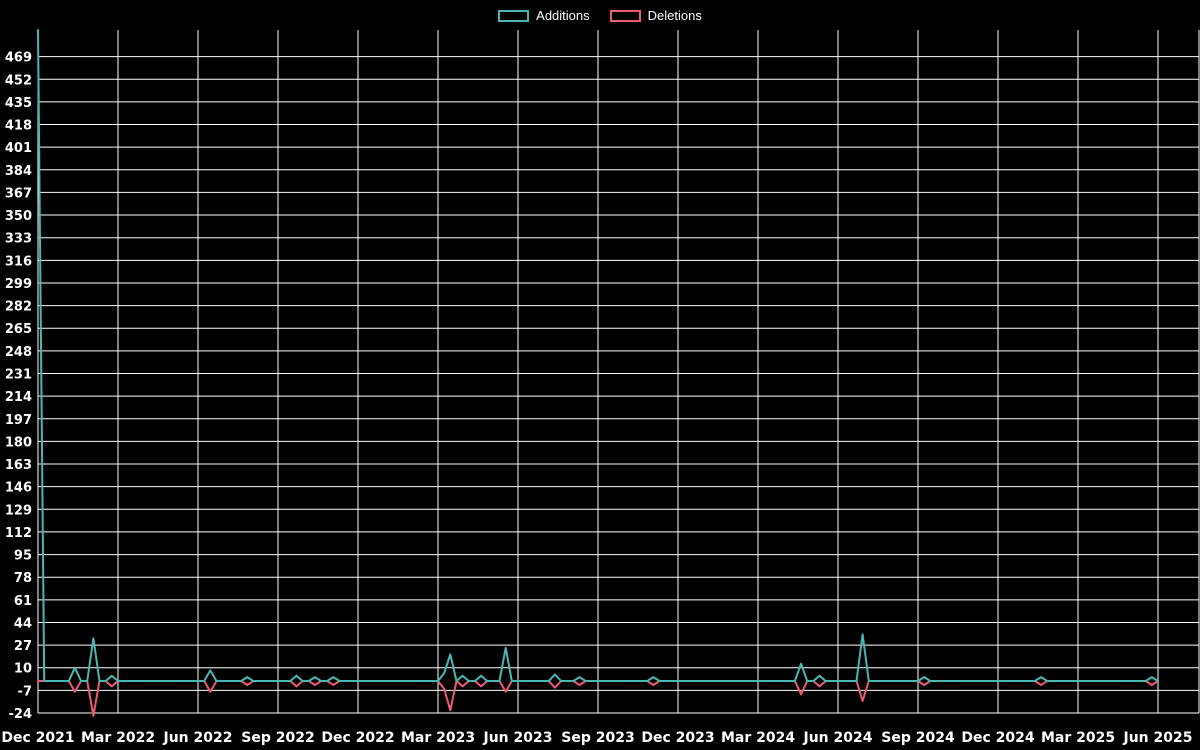  Describe the element at coordinates (18, 193) in the screenshot. I see `y-tick-label: 367` at that location.